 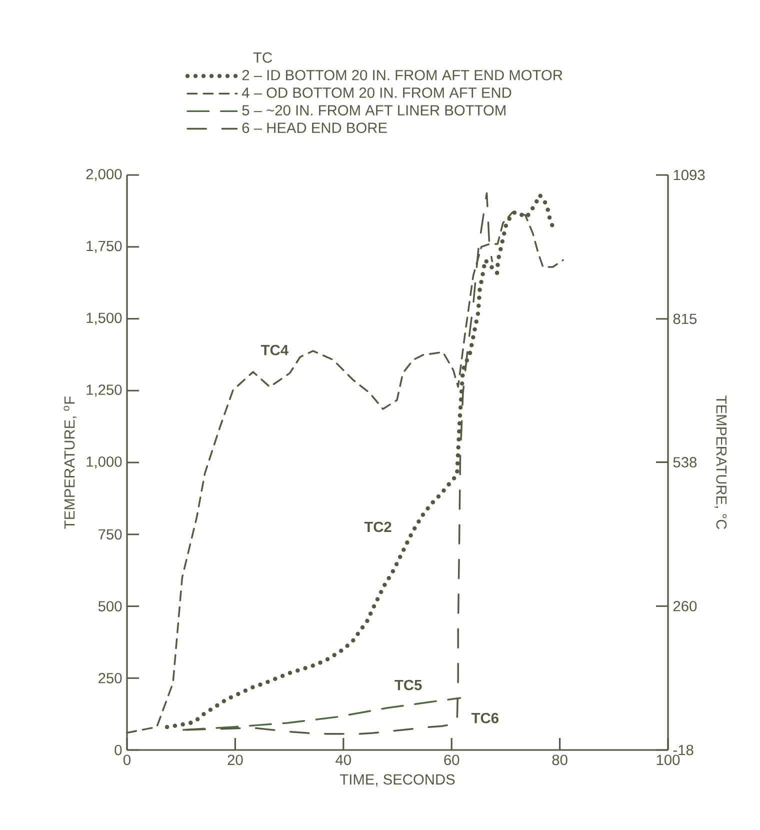 What do you see at coordinates (560, 760) in the screenshot?
I see `x-tick-label: 80` at bounding box center [560, 760].